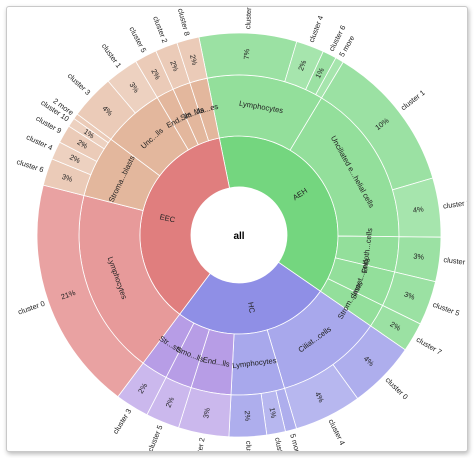 The image size is (474, 458). I want to click on leaf-pct-cluster-2: 3%, so click(206, 413).